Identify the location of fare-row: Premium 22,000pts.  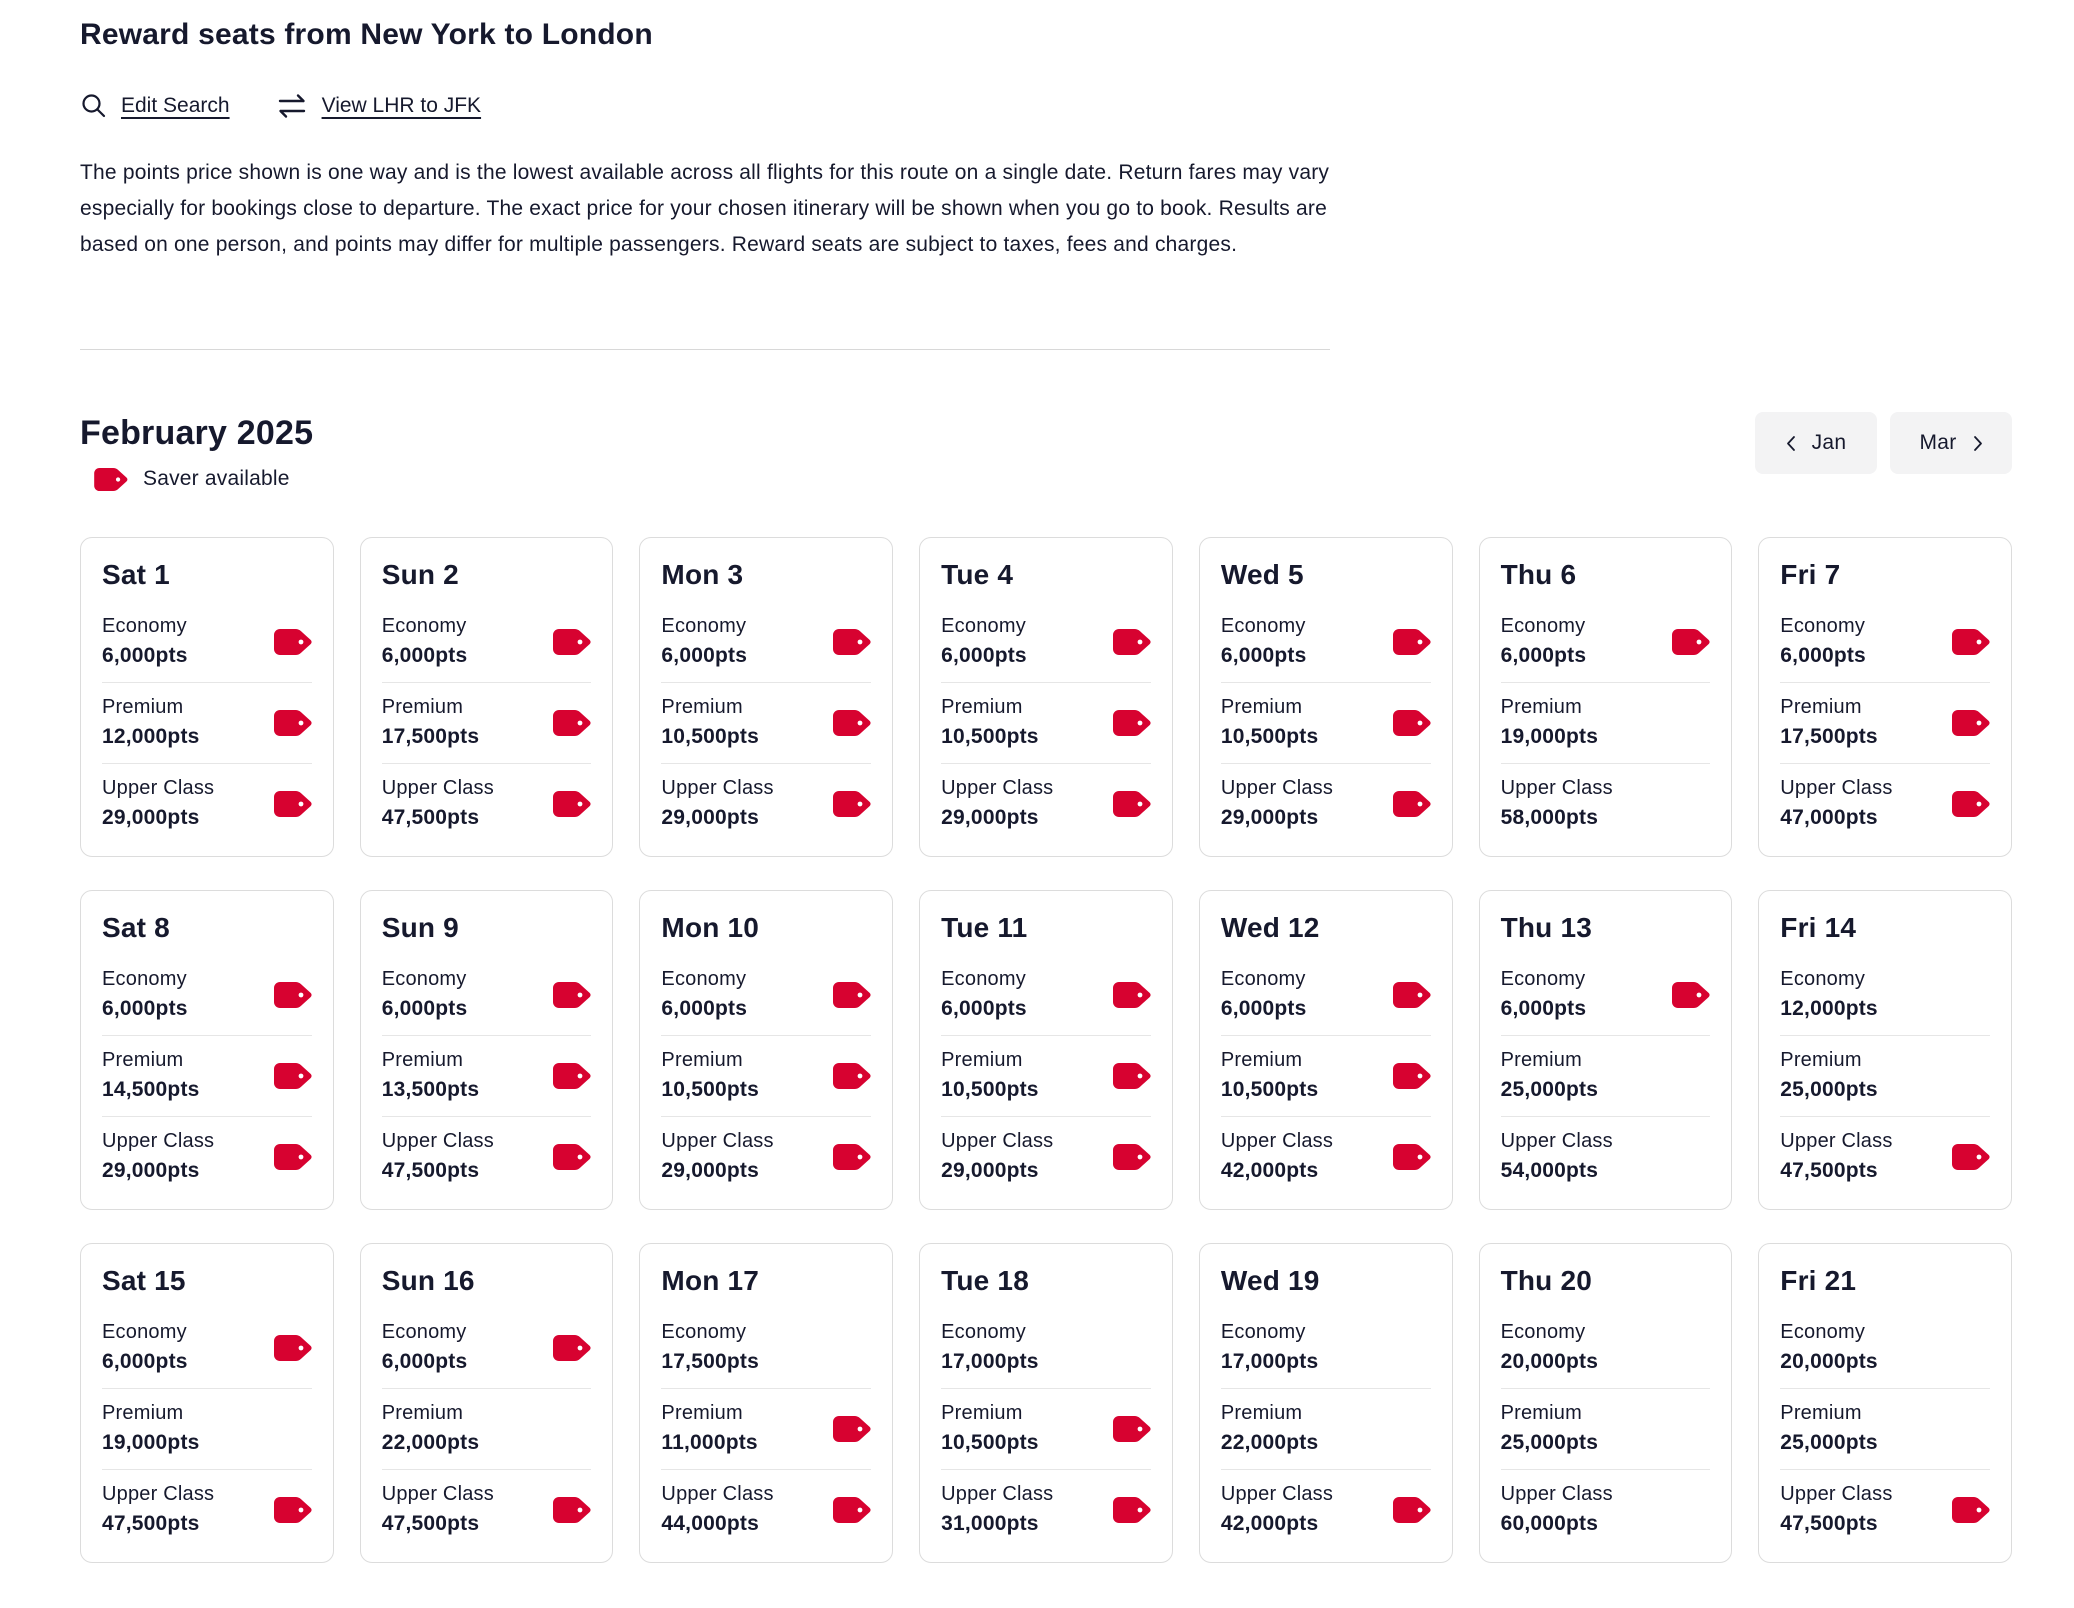
(486, 1428).